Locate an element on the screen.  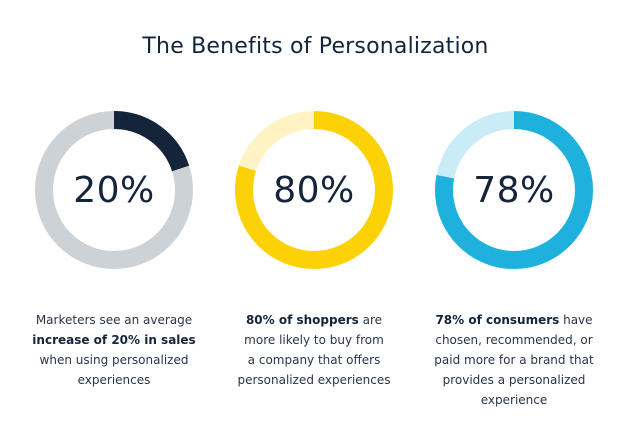
page-title: The Benefits of Personalization is located at coordinates (315, 46).